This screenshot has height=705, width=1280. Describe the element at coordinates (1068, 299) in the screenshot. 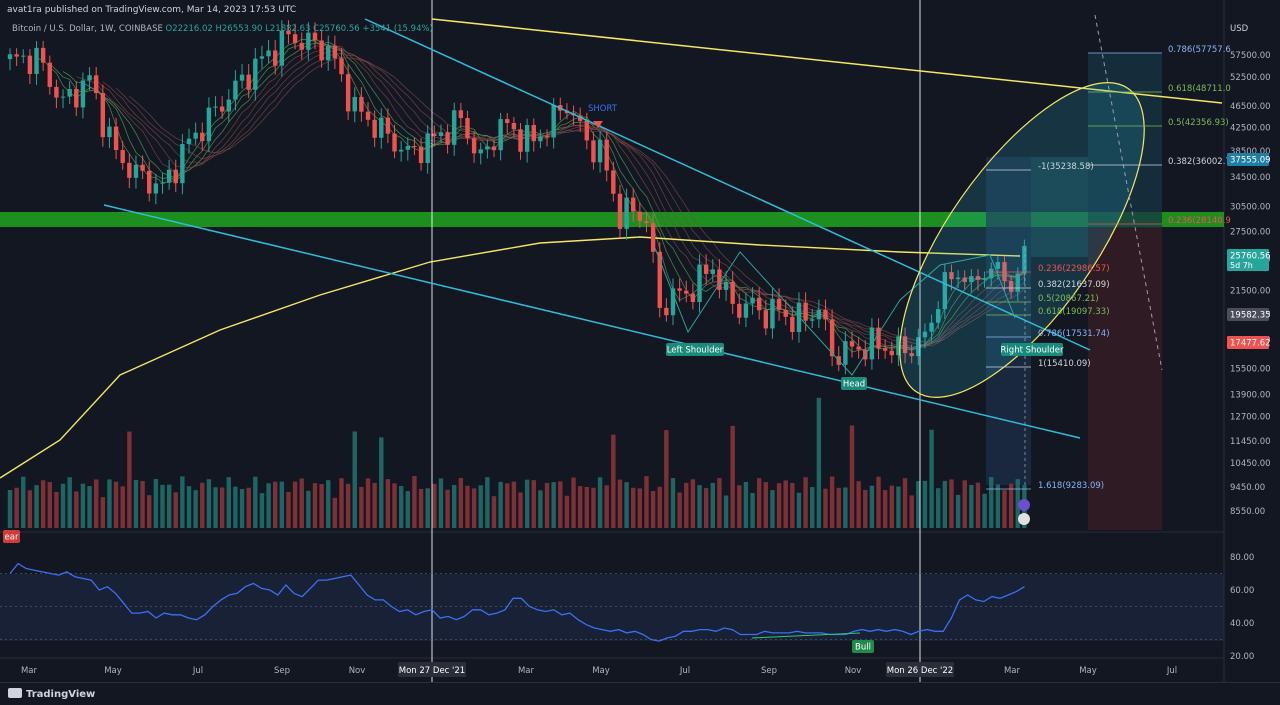

I see `fib-lower-label: 0.5(20867.21)` at that location.